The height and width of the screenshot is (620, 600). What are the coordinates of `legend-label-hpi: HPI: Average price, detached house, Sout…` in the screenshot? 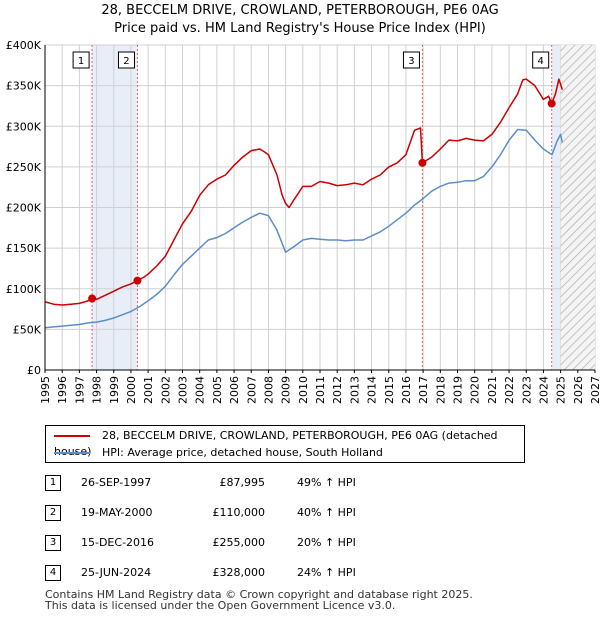 It's located at (242, 452).